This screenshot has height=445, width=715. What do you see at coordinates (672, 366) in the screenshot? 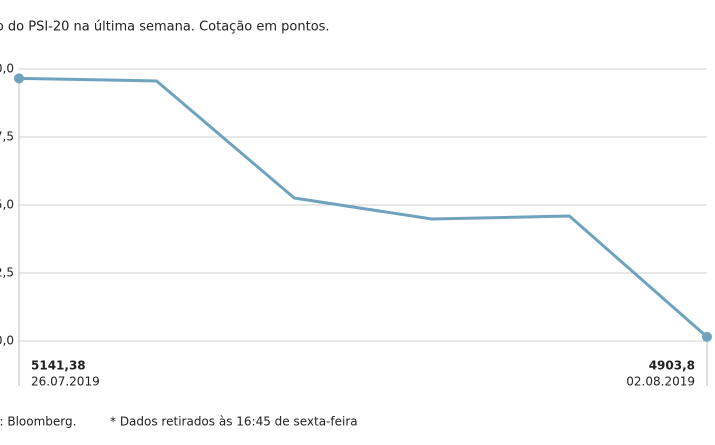
I see `value-label: 4903,8` at bounding box center [672, 366].